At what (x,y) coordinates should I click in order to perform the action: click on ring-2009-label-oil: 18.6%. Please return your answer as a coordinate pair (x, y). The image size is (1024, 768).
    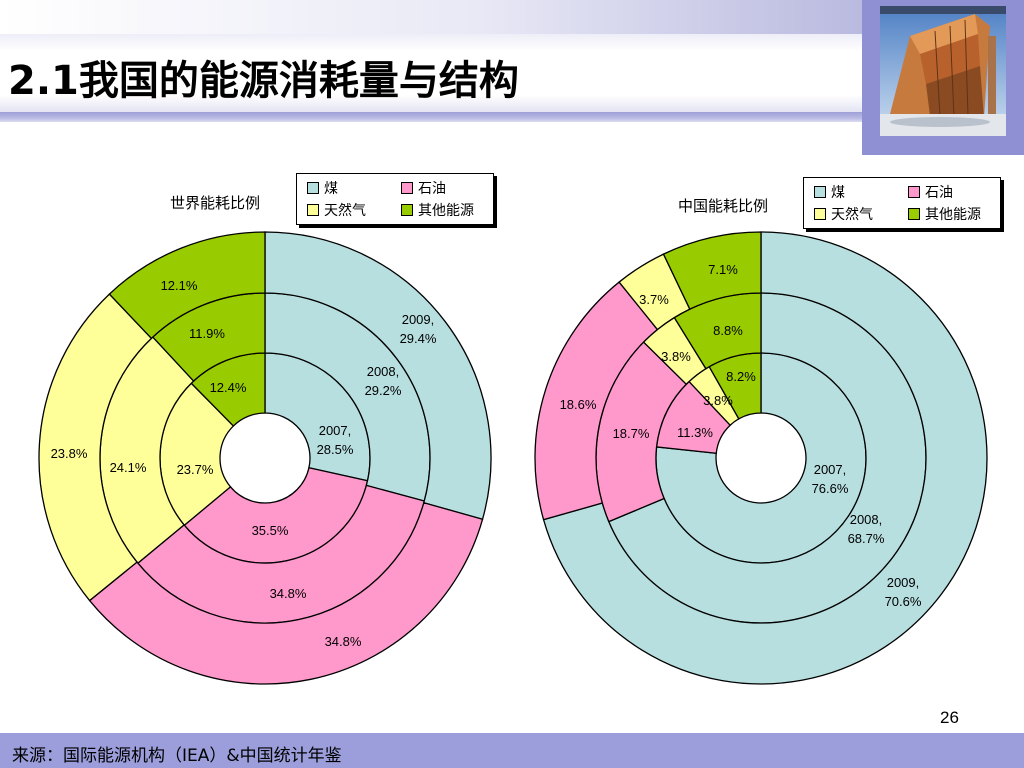
    Looking at the image, I should click on (578, 404).